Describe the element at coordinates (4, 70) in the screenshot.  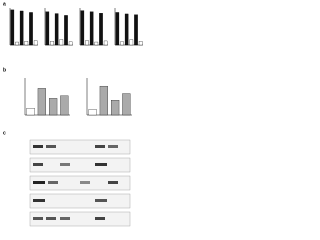
I see `panel-label: b` at that location.